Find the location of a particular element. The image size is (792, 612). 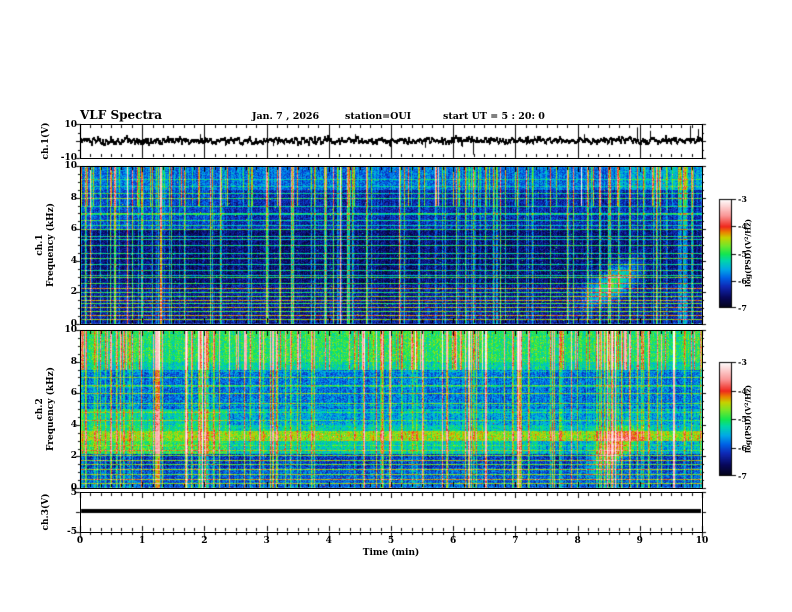

spec2-freq-tick-label: 10 is located at coordinates (70, 330).